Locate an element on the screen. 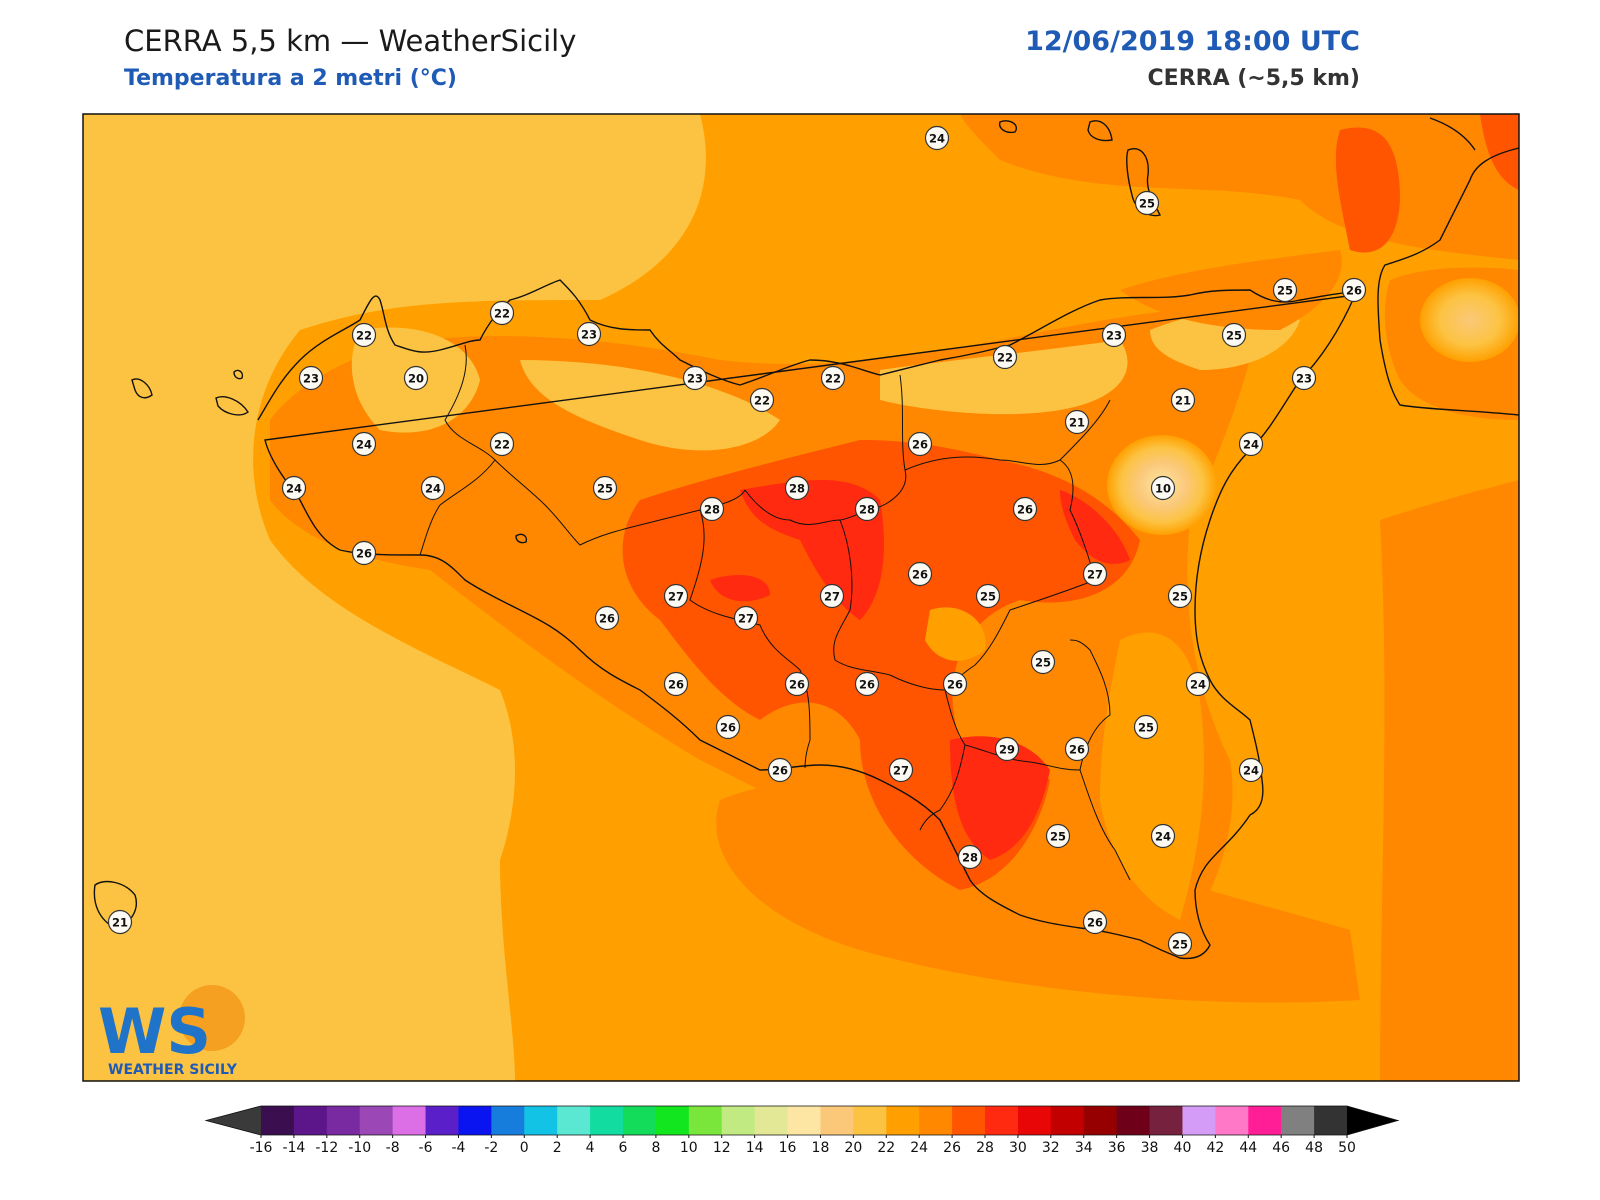  colorbar-tick-label: -4 is located at coordinates (458, 1148).